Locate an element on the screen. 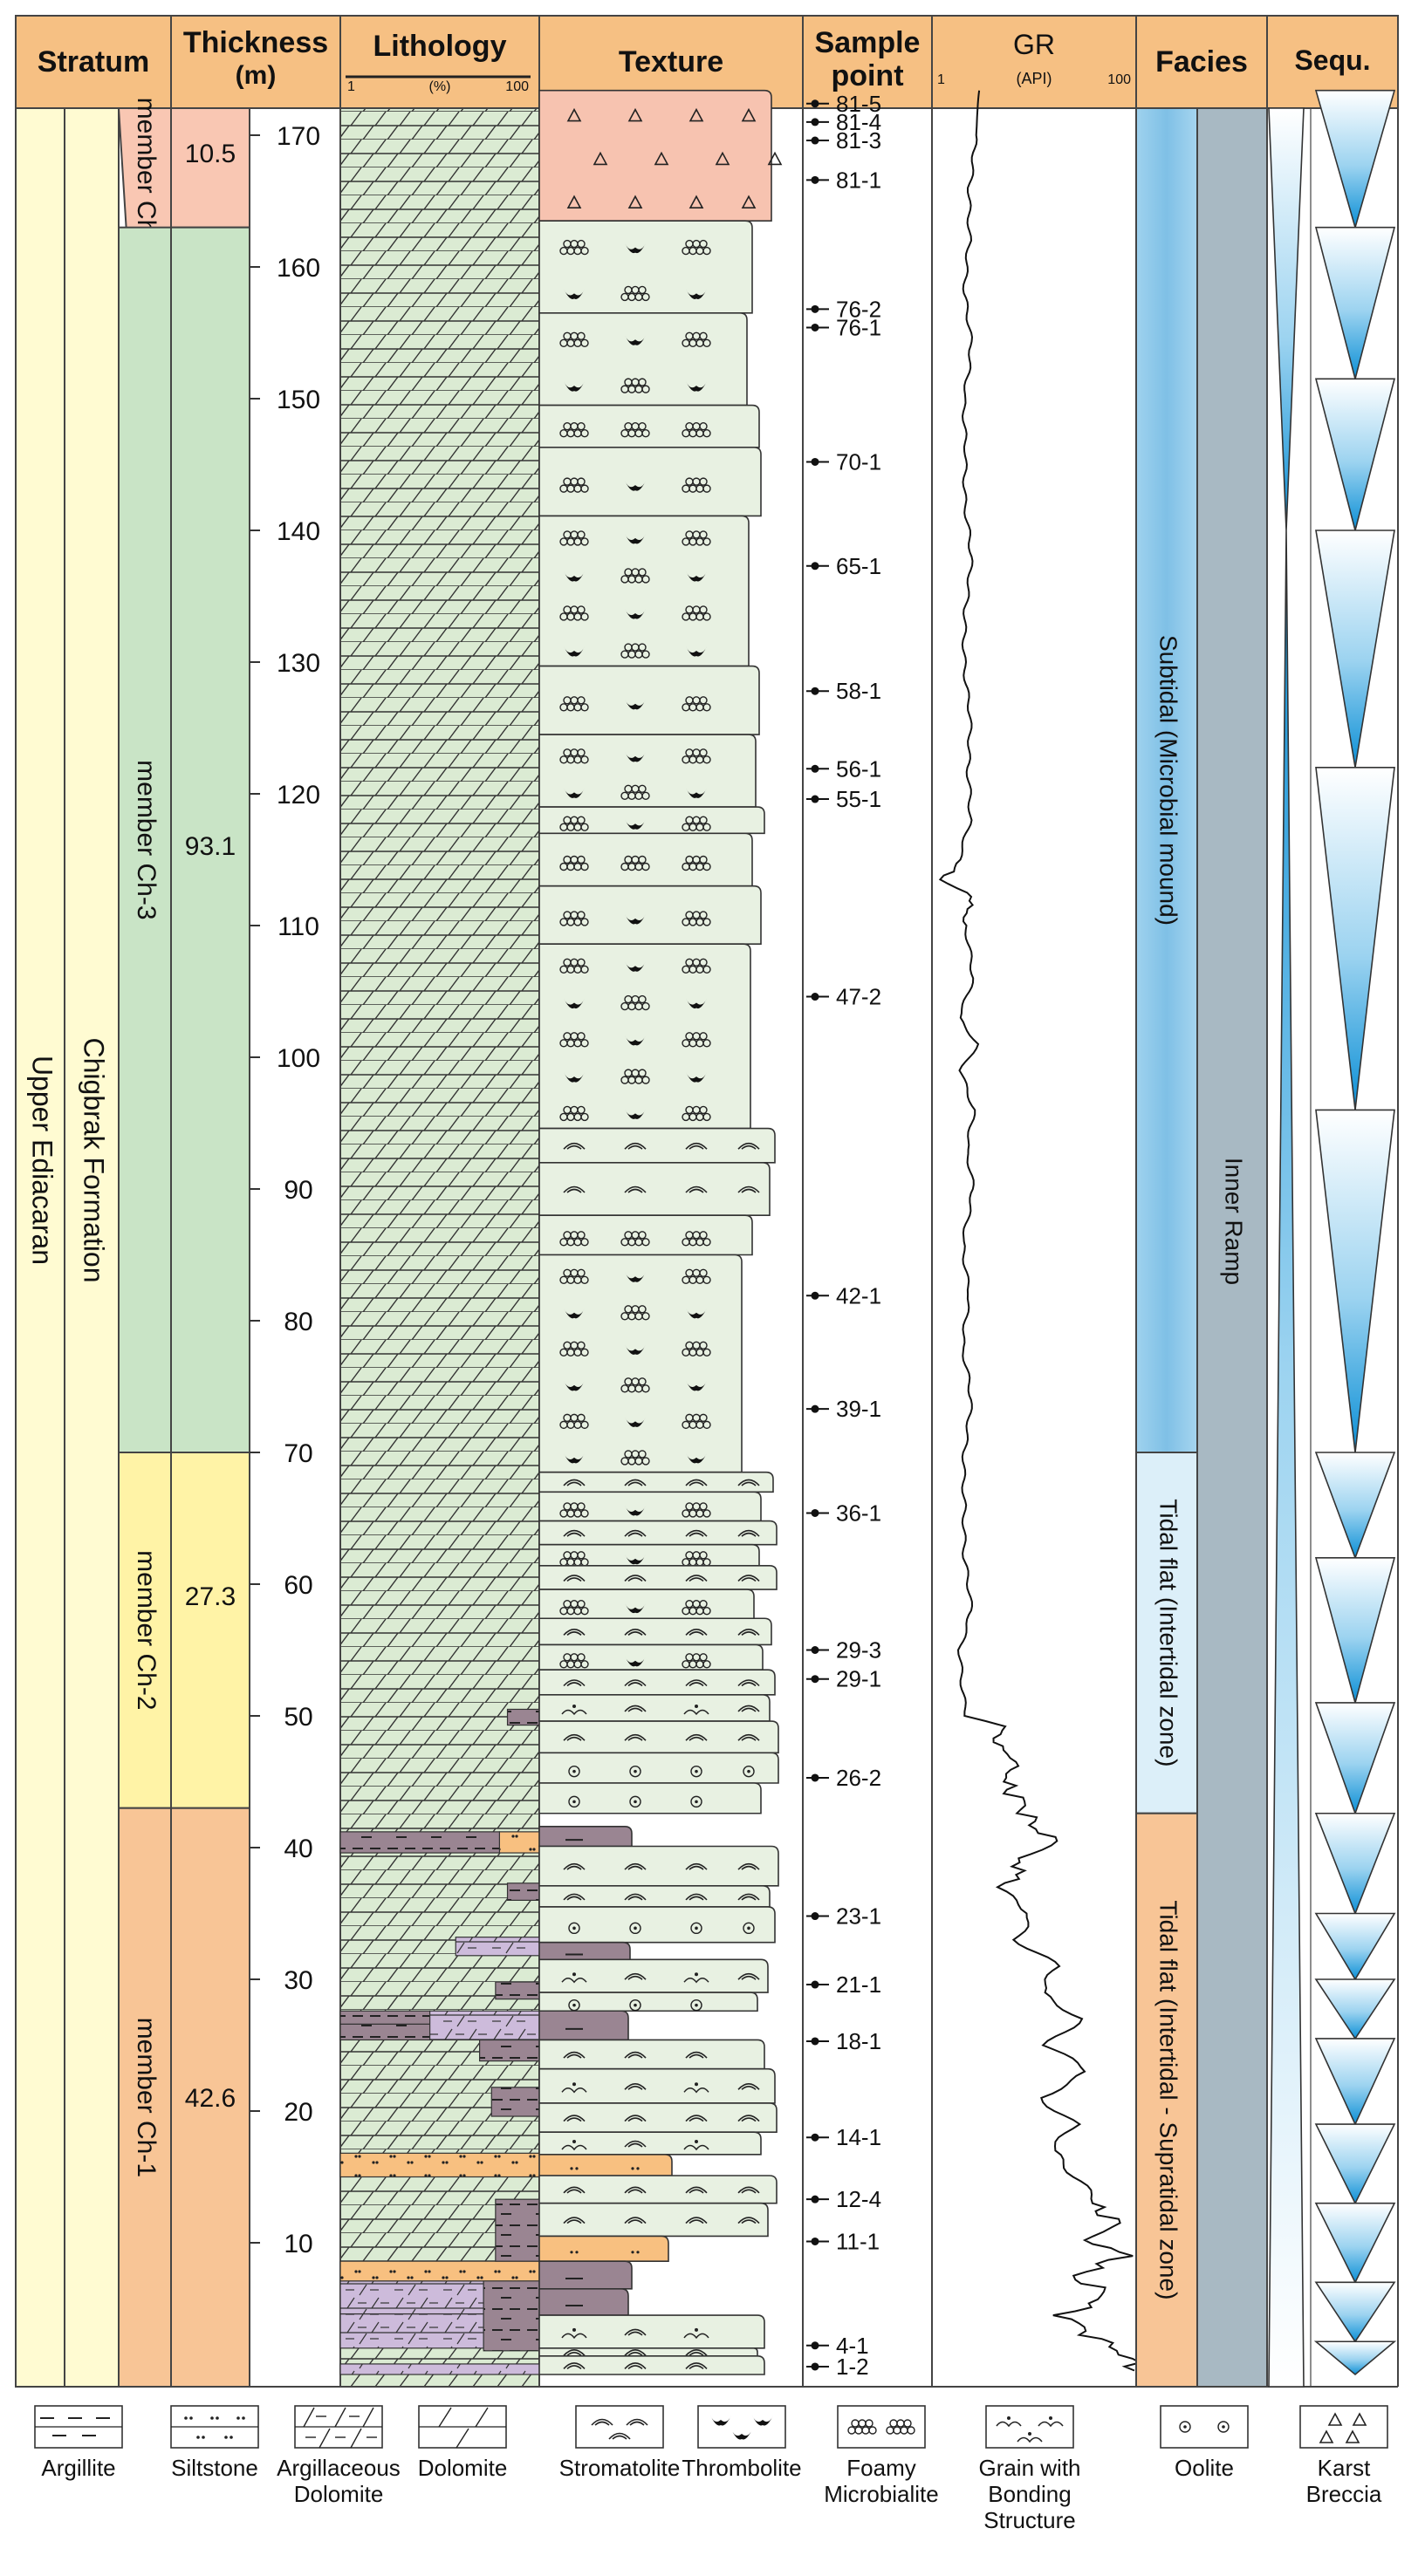 This screenshot has height=2576, width=1425. member-label: member Ch-2 is located at coordinates (147, 1630).